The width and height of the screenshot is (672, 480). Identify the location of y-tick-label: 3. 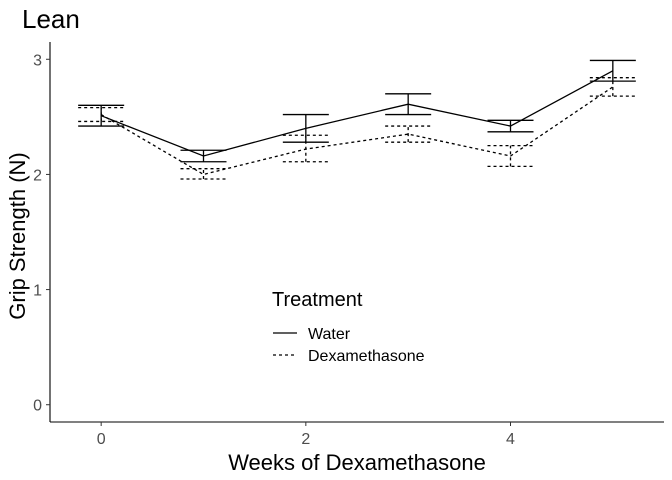
(37, 60).